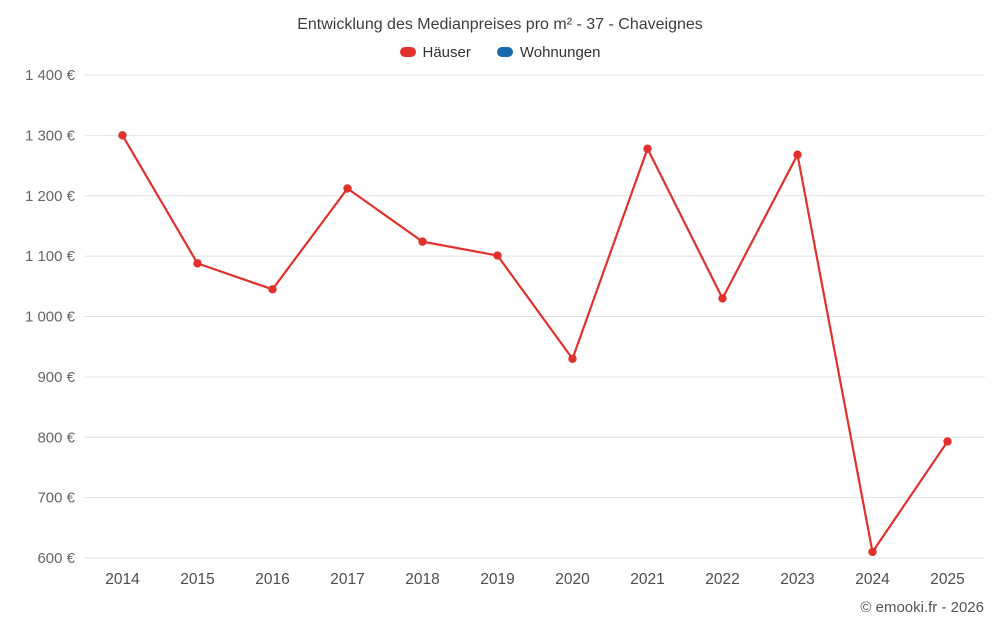 The image size is (1000, 625). Describe the element at coordinates (446, 52) in the screenshot. I see `legend-label: Häuser` at that location.